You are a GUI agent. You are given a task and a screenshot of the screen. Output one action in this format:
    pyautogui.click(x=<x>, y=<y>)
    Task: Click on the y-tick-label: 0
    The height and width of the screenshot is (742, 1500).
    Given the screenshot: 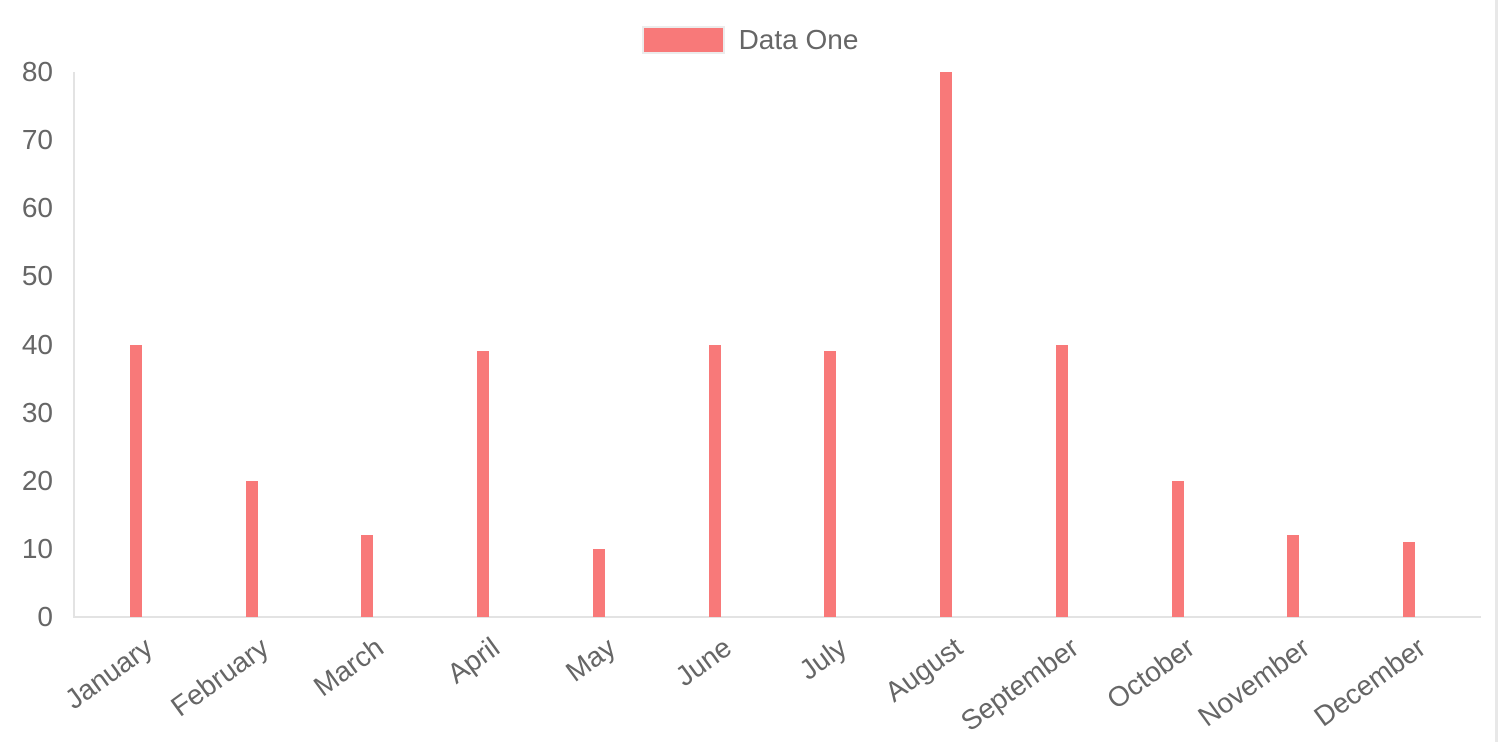 What is the action you would take?
    pyautogui.click(x=45, y=616)
    